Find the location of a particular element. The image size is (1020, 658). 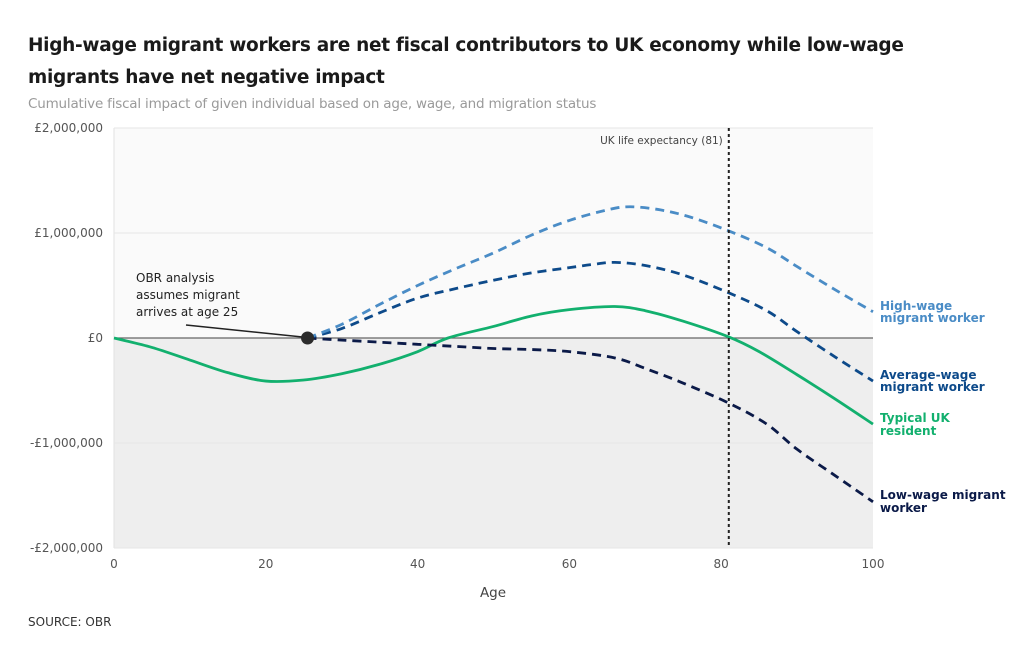

x-tick-label: 40 is located at coordinates (417, 564).